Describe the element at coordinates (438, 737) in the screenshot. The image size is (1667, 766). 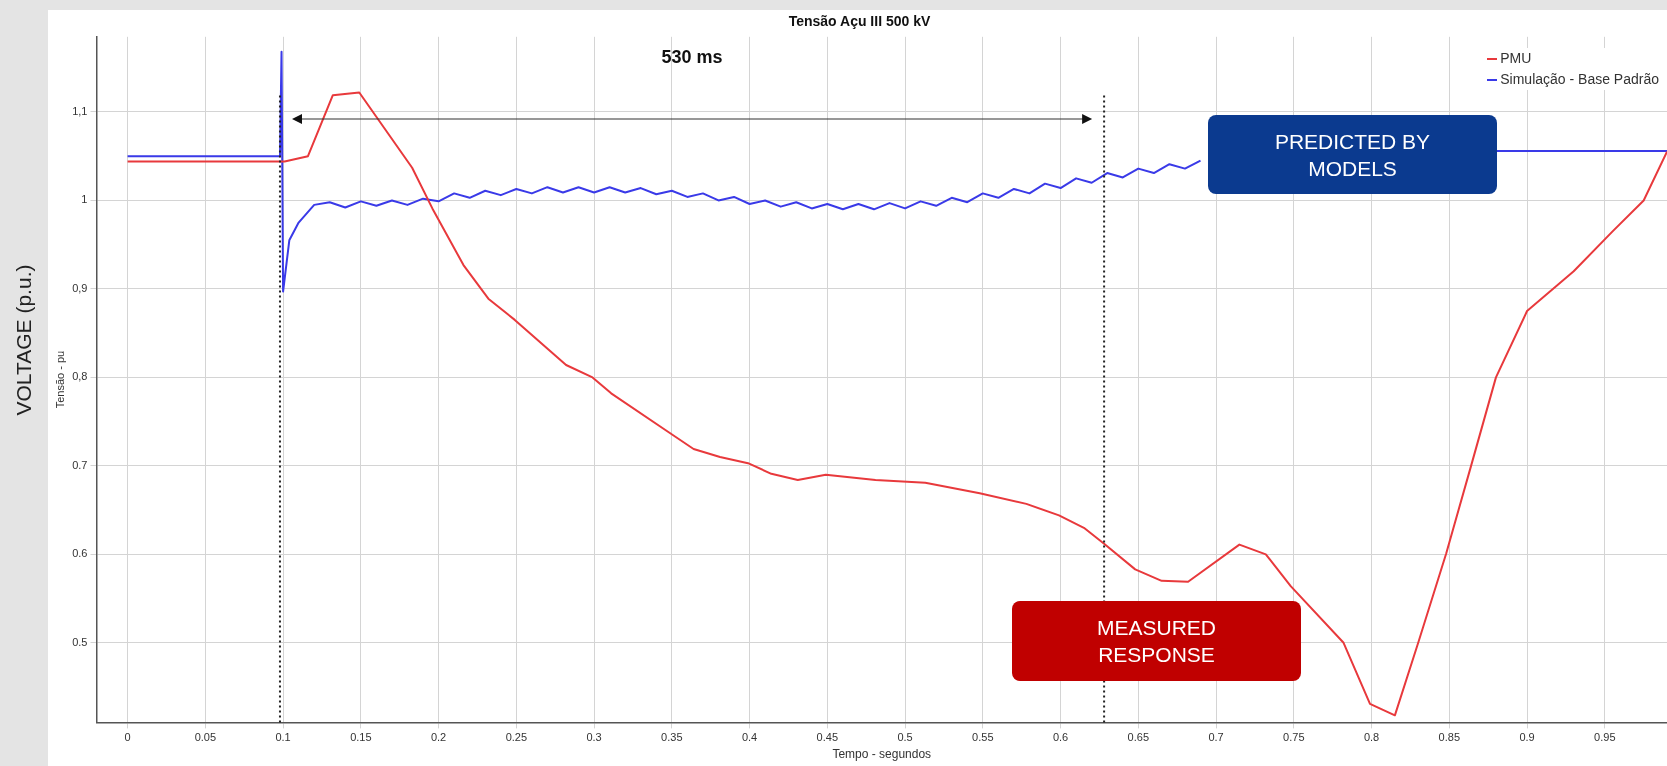
I see `x-tick-label: 0.2` at that location.